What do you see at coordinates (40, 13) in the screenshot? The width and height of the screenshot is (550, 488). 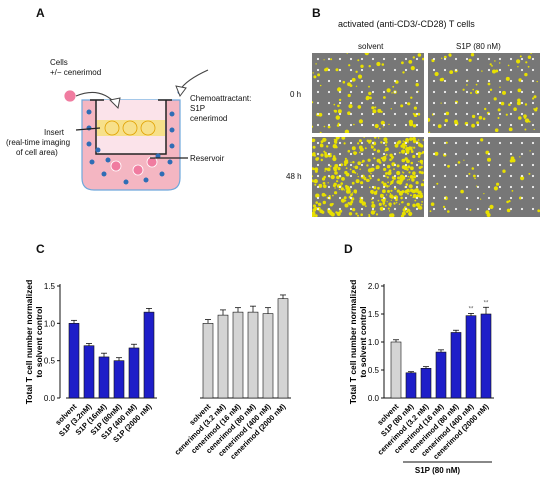 I see `panel-letter-a: A` at bounding box center [40, 13].